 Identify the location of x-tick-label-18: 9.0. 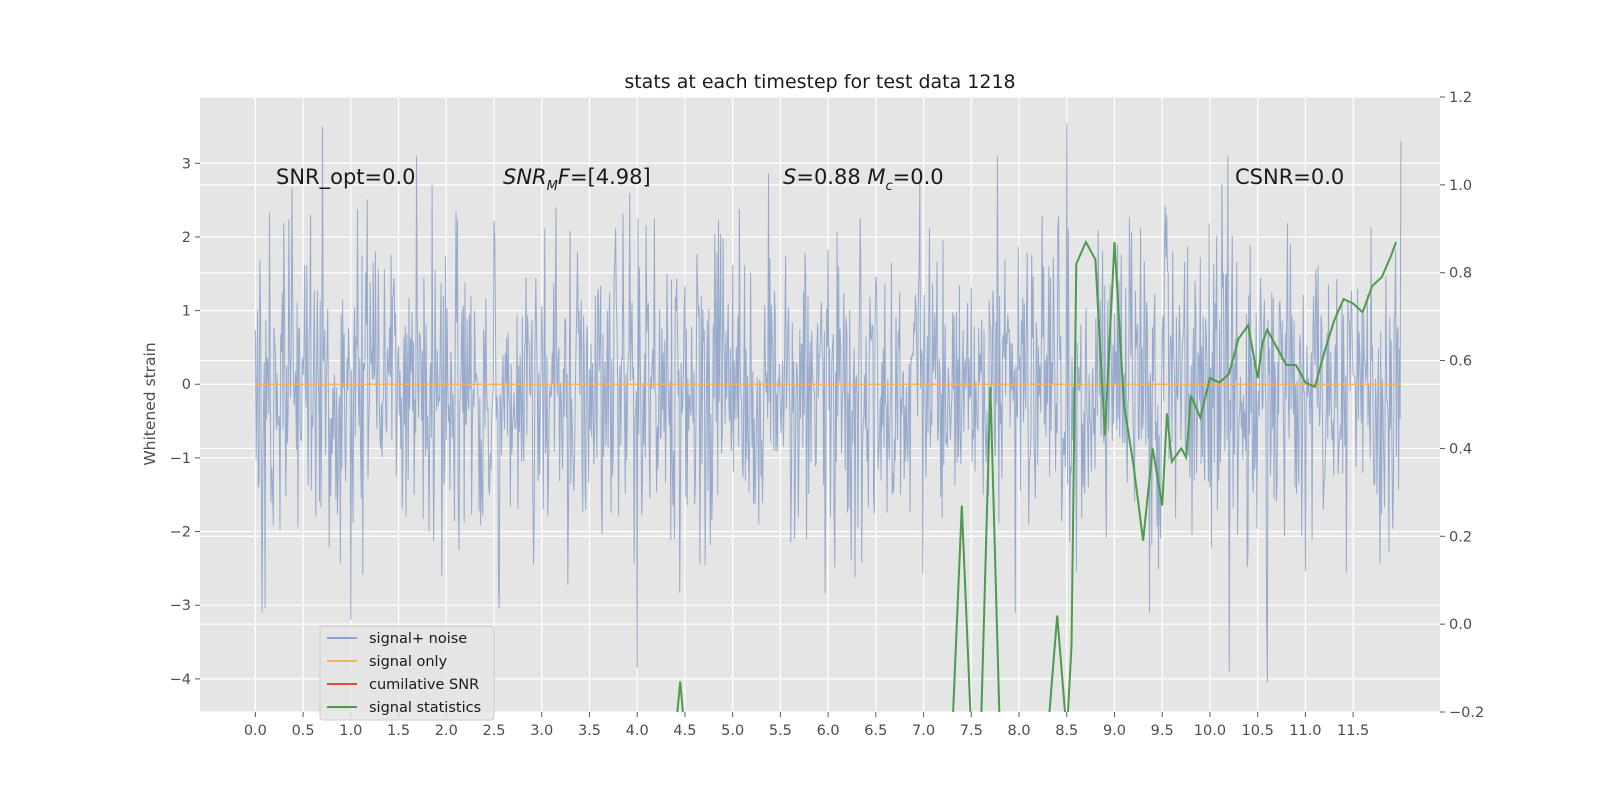
(1114, 731).